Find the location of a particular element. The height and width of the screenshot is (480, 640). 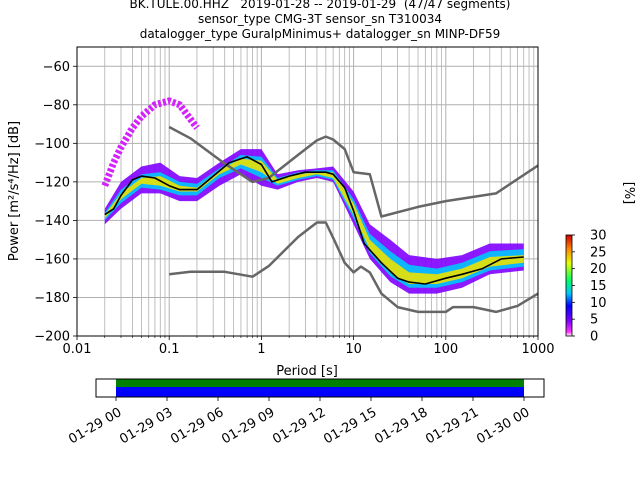

time-tick-label: 01-30 00 is located at coordinates (503, 426).